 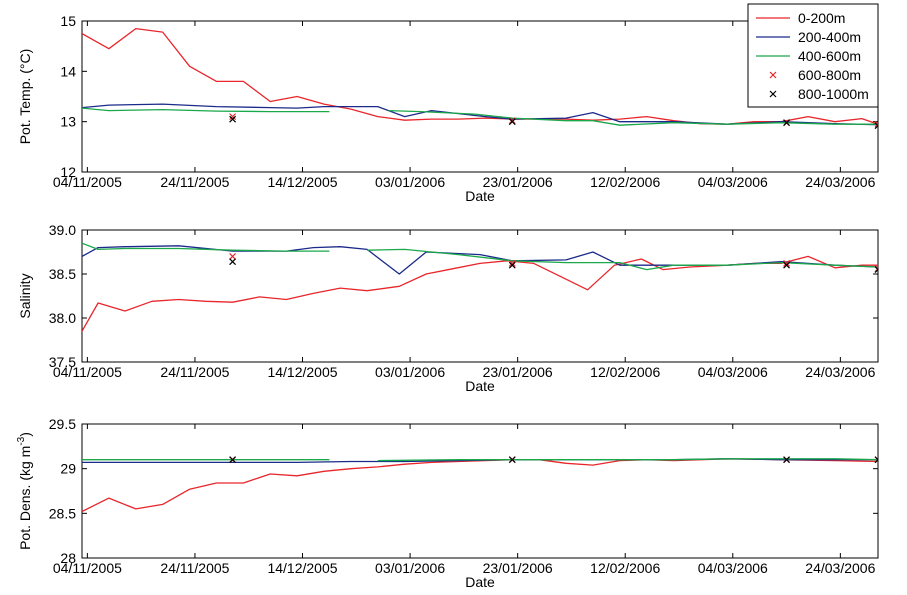 I want to click on legend-entry: 400-600m, so click(x=808, y=56).